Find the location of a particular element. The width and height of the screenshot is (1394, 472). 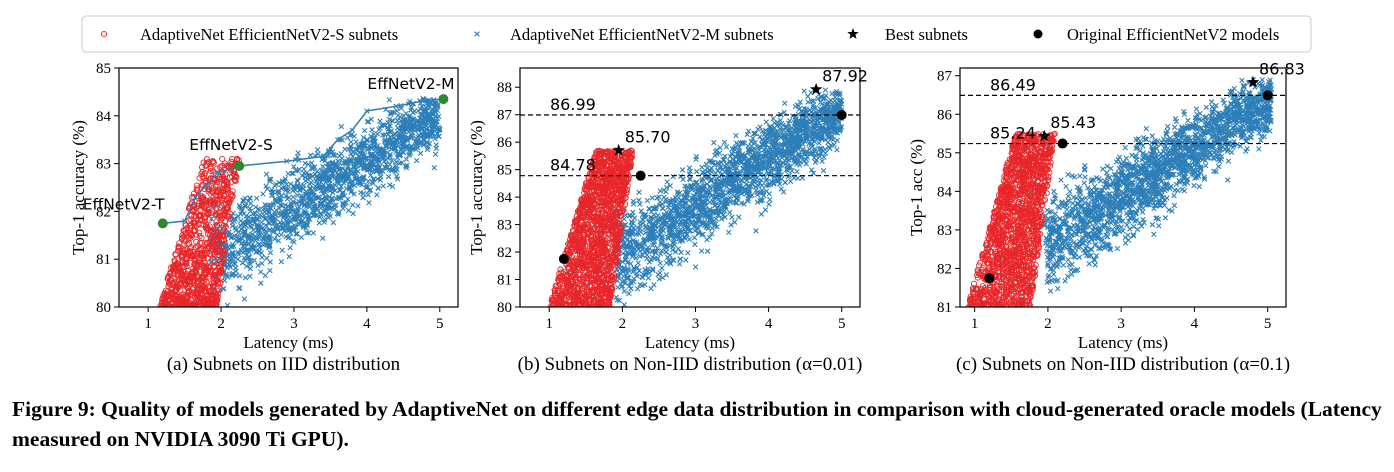

y-tick-label: 81 is located at coordinates (103, 260).